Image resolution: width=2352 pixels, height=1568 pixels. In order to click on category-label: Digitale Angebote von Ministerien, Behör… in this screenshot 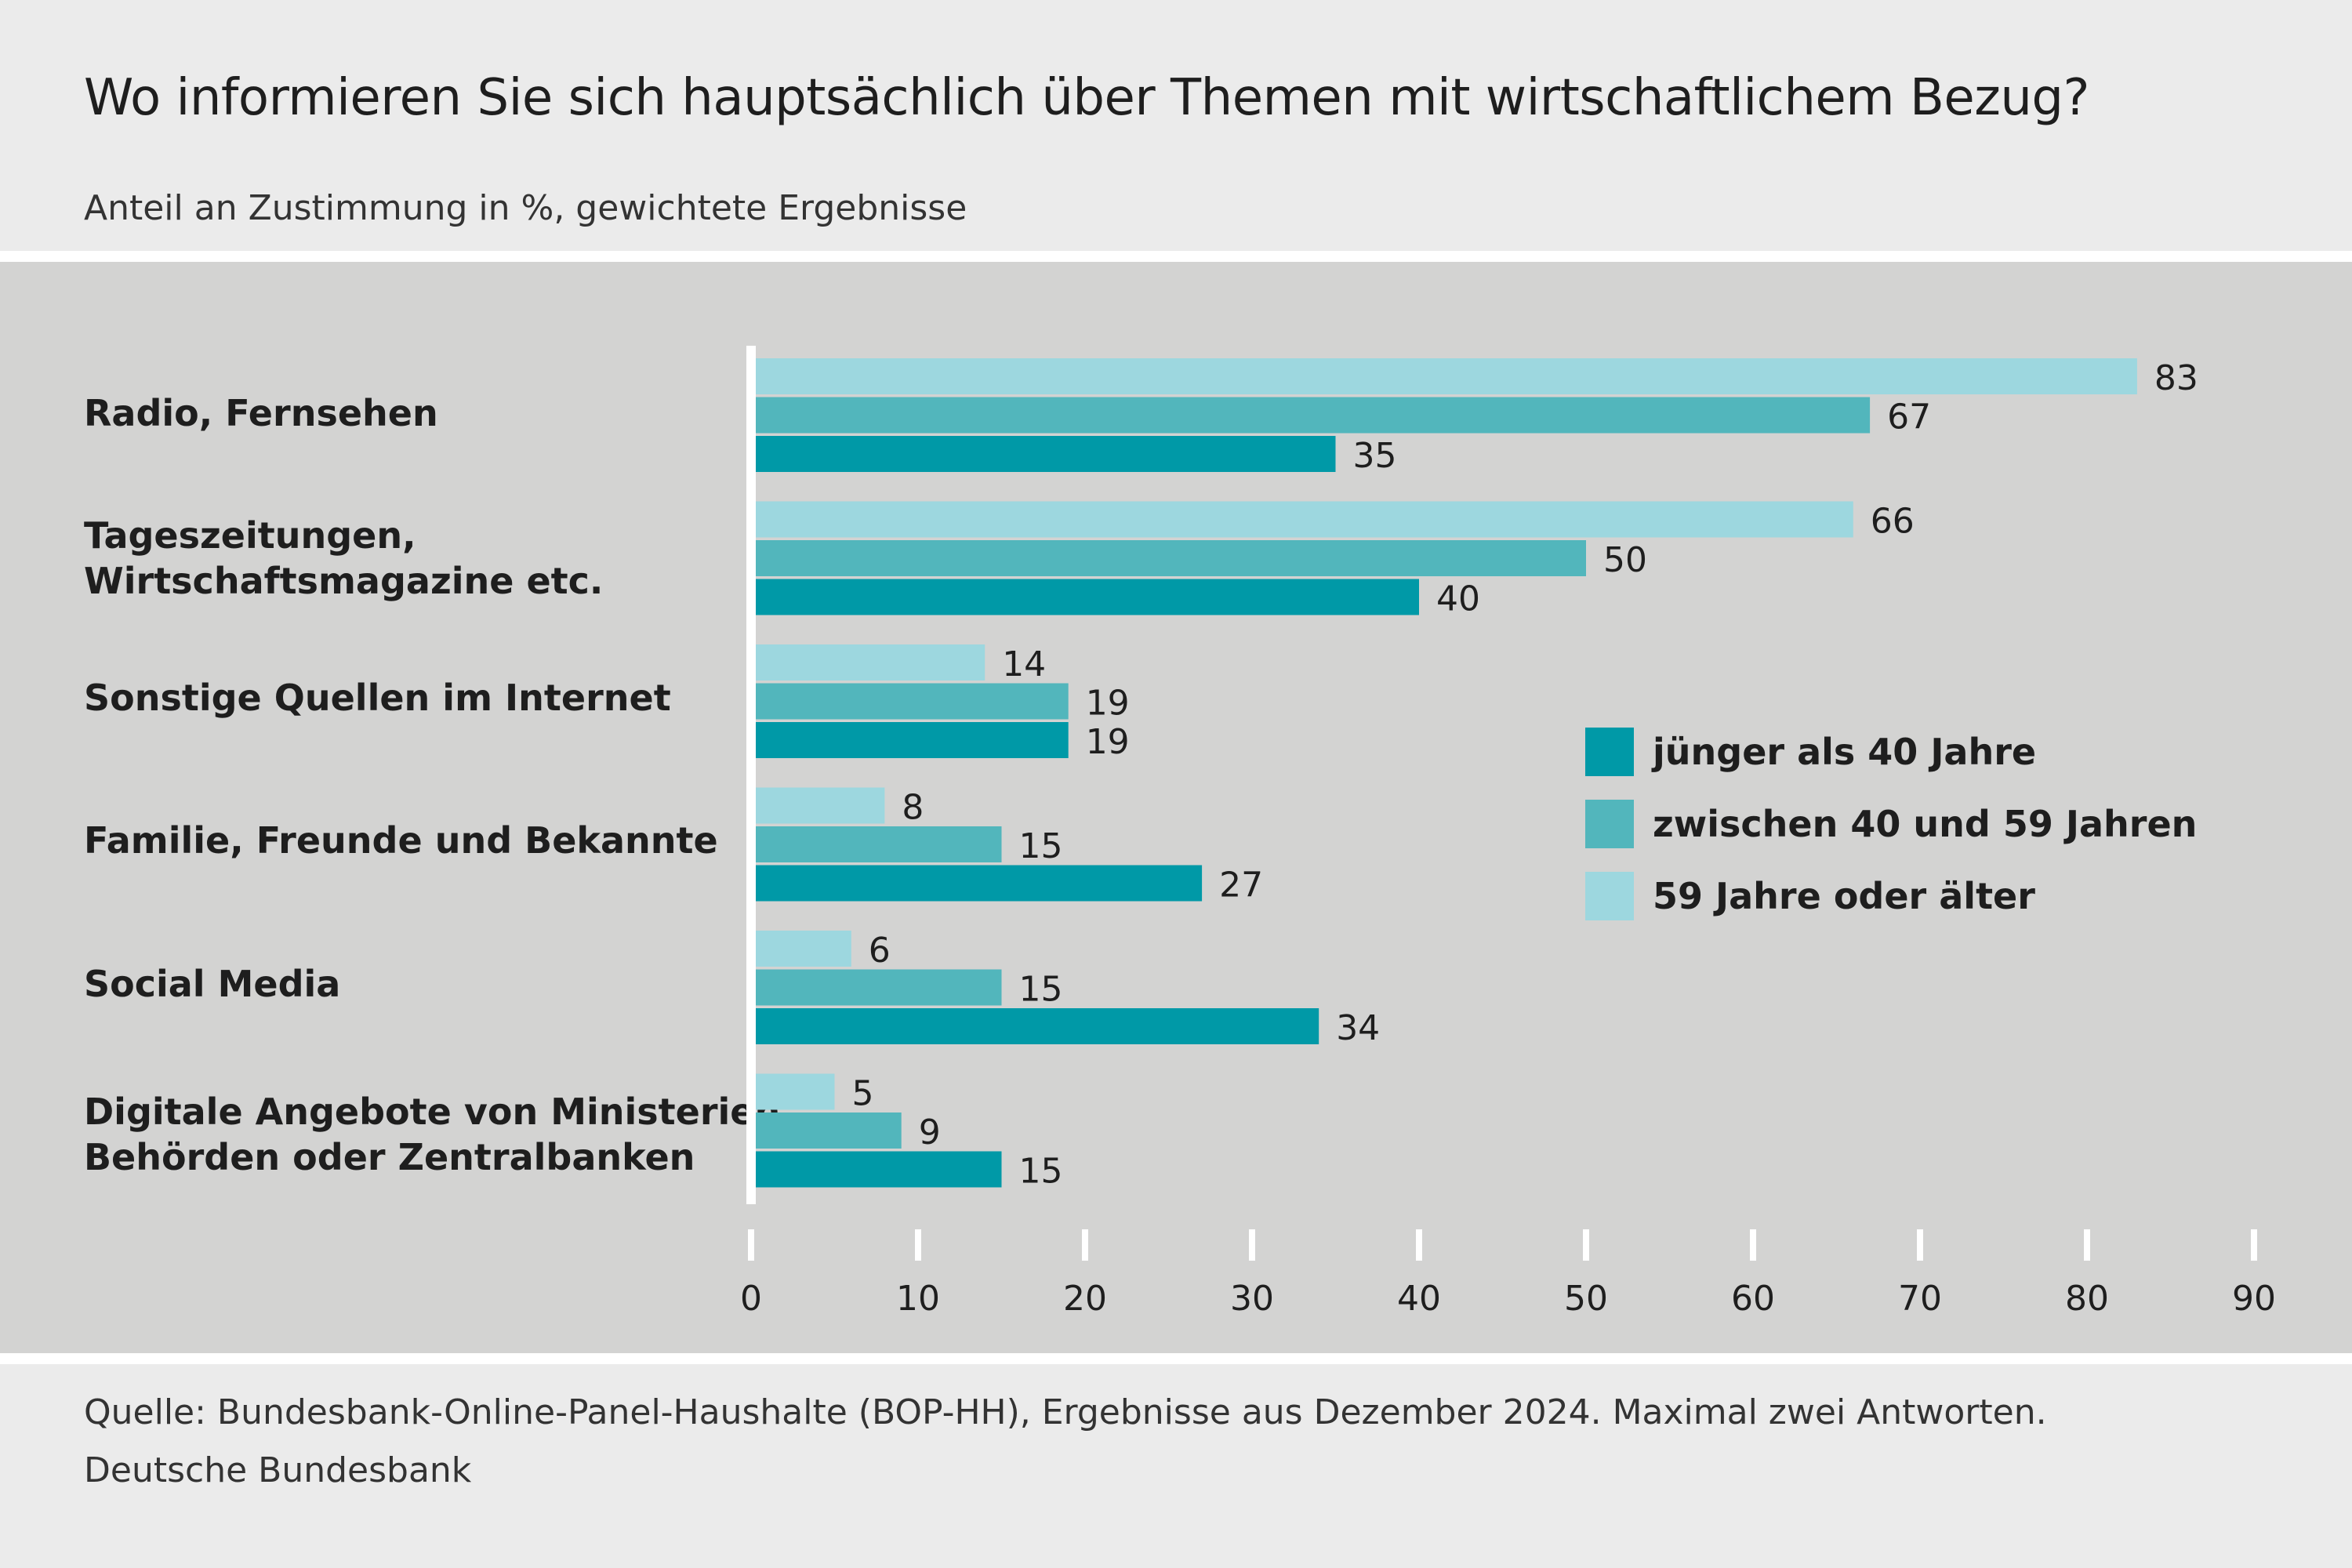, I will do `click(439, 1134)`.